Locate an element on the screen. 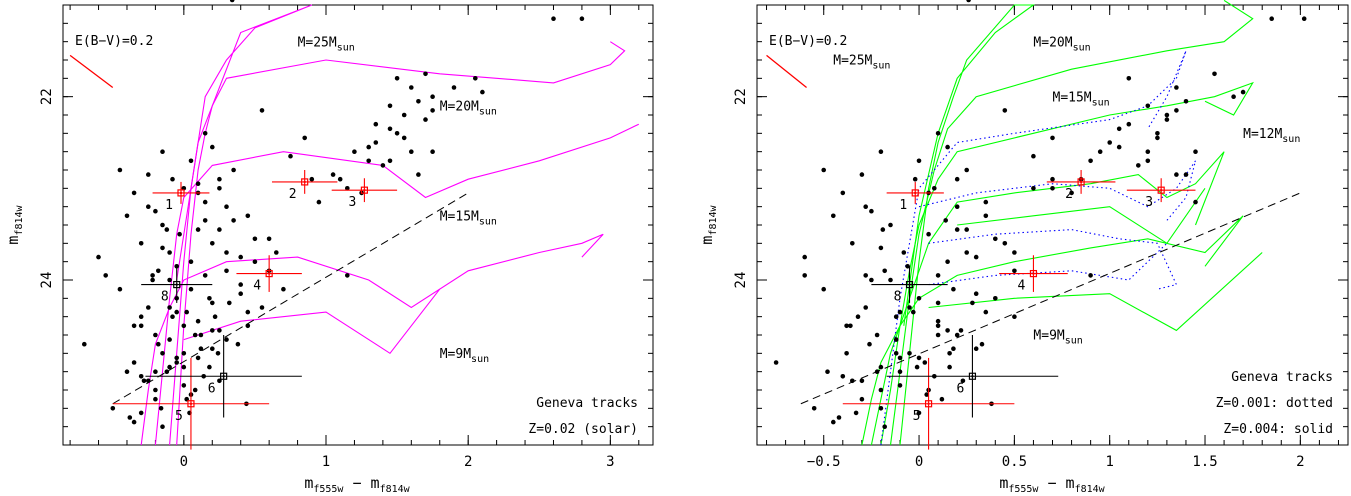  caption-line: Geneva tracks is located at coordinates (587, 403).